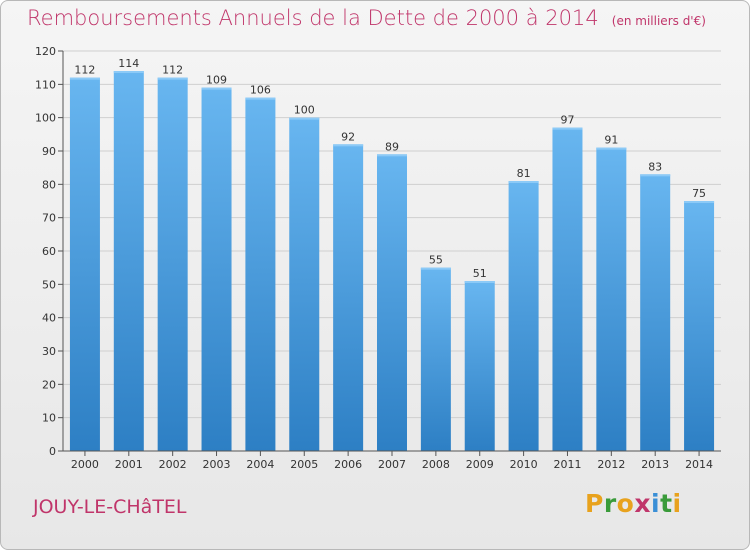  What do you see at coordinates (567, 464) in the screenshot?
I see `x-tick-label: 2011` at bounding box center [567, 464].